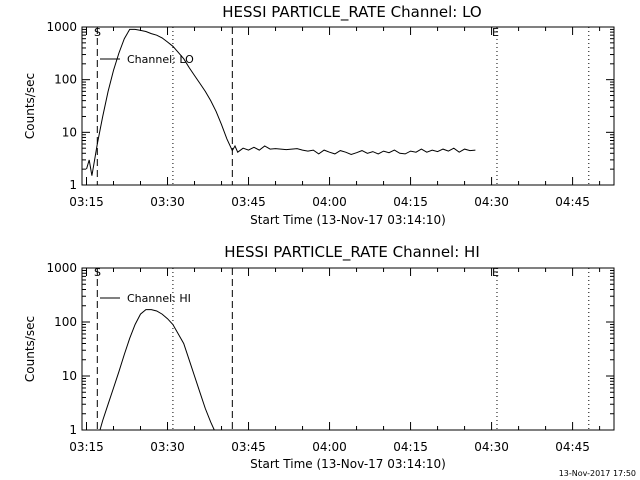 The width and height of the screenshot is (640, 480). Describe the element at coordinates (351, 12) in the screenshot. I see `chart-title: HESSI PARTICLE_RATE Channel: LO` at that location.